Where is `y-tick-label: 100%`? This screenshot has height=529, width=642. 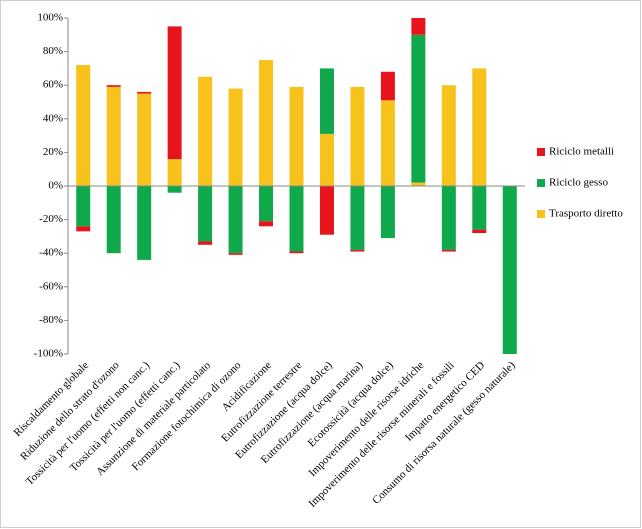 y-tick-label: 100% is located at coordinates (50, 18).